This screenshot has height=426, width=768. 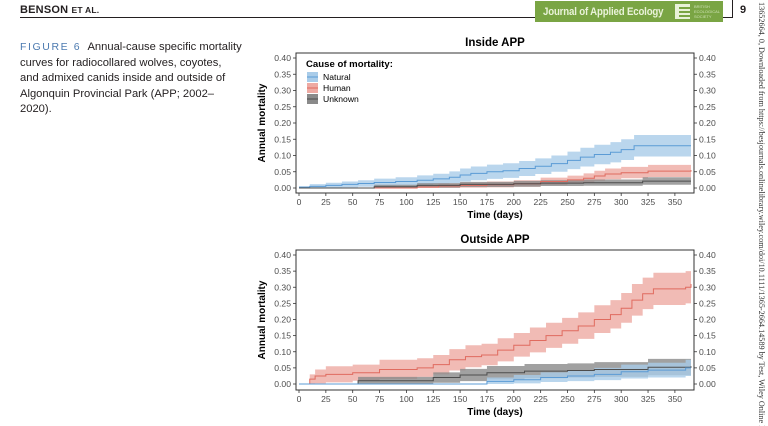 What do you see at coordinates (277, 17) in the screenshot?
I see `header-rule` at bounding box center [277, 17].